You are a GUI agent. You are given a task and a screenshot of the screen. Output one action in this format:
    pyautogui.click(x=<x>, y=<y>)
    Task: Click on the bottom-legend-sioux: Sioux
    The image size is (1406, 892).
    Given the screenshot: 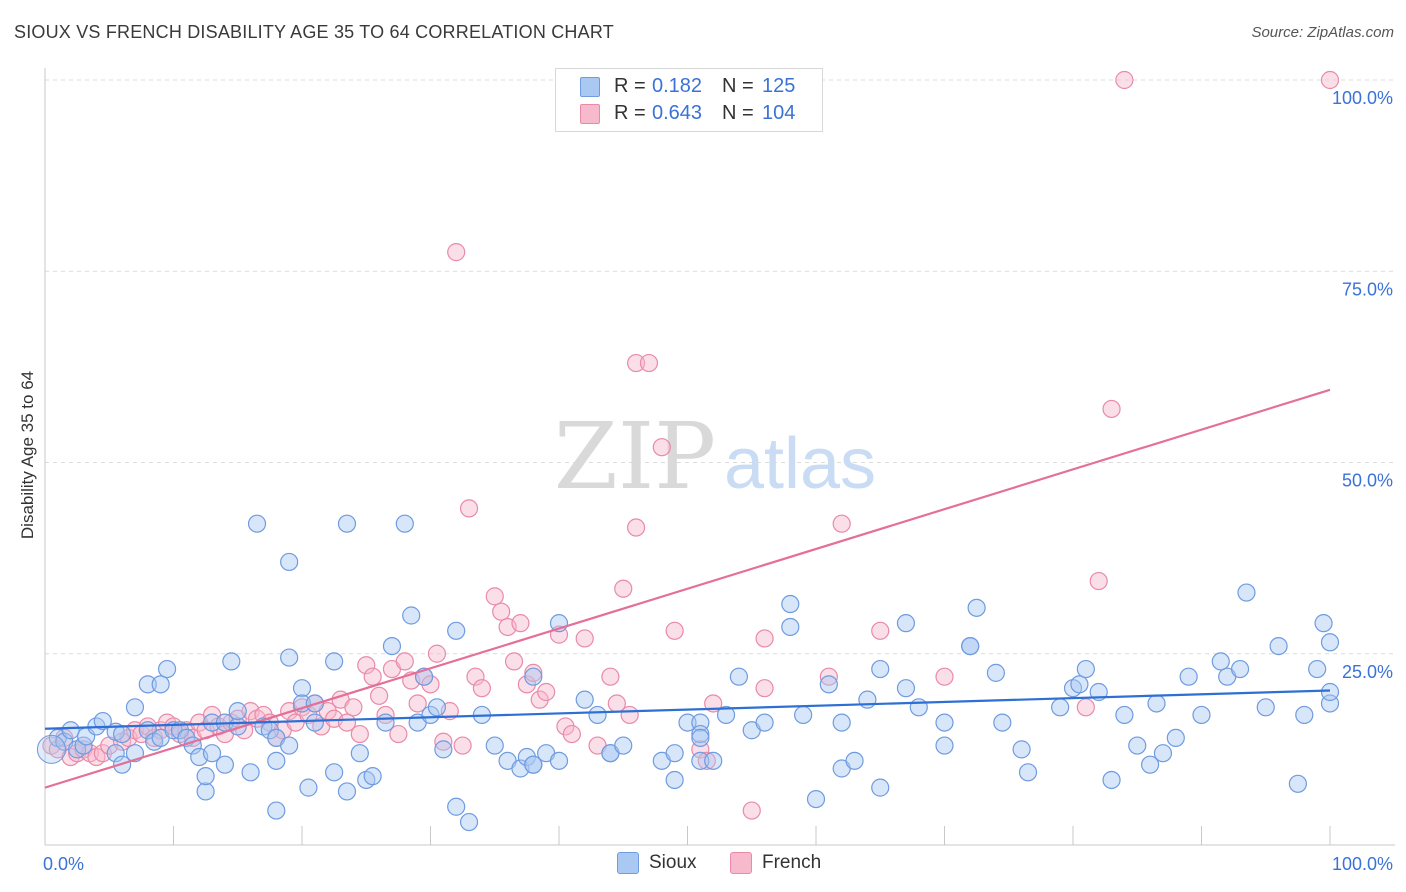 What is the action you would take?
    pyautogui.click(x=657, y=863)
    